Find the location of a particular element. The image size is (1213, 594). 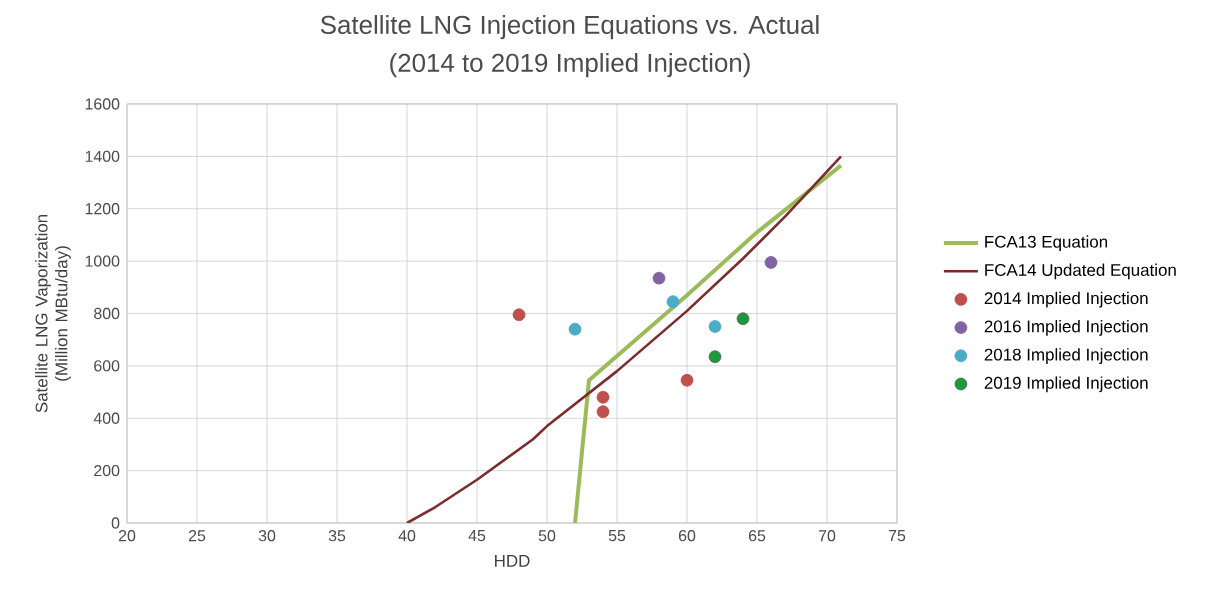

x-tick-label: 65 is located at coordinates (757, 536).